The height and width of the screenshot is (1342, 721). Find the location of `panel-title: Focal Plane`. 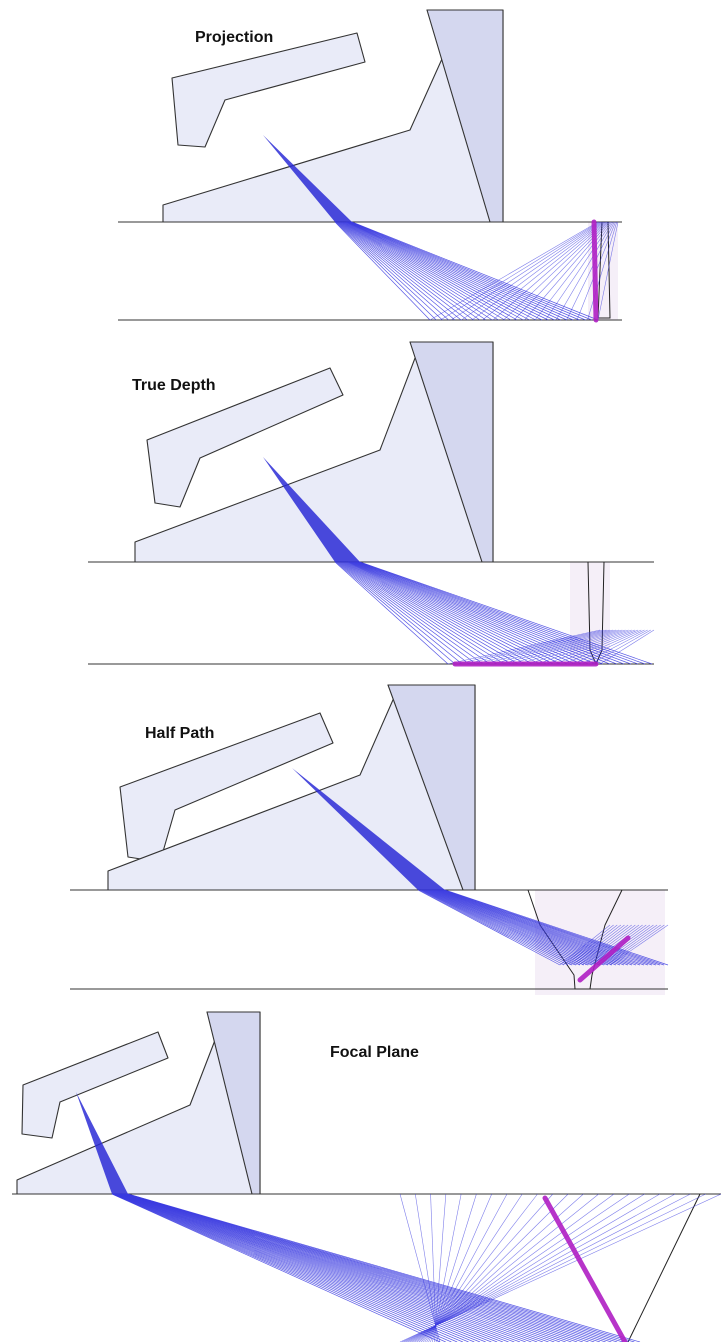

panel-title: Focal Plane is located at coordinates (374, 1052).